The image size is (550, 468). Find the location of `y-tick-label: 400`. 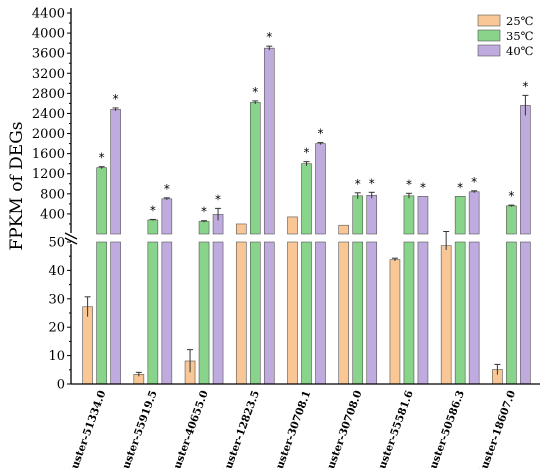

y-tick-label: 400 is located at coordinates (52, 214).